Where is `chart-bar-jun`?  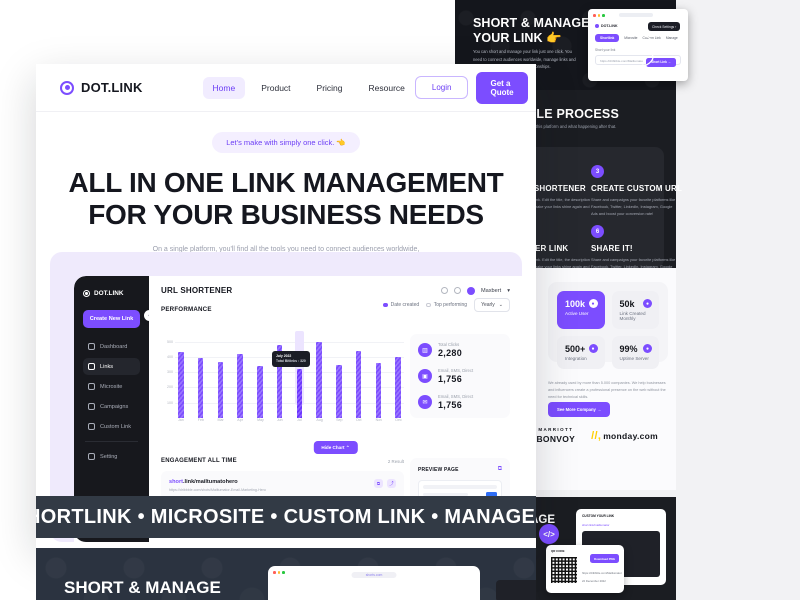
chart-bar-jun is located at coordinates (279, 376).